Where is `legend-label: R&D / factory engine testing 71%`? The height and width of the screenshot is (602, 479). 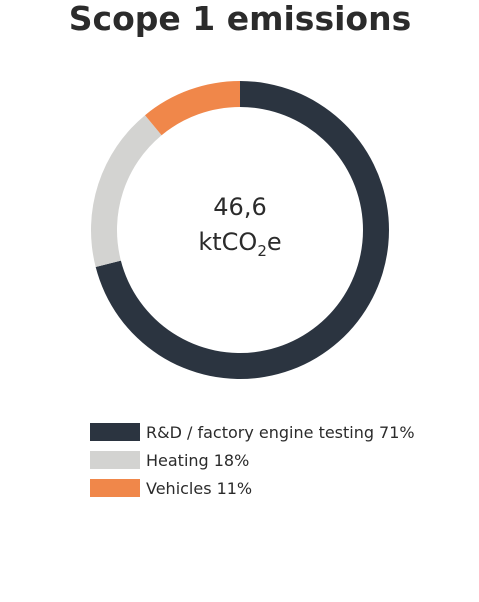
legend-label: R&D / factory engine testing 71% is located at coordinates (280, 432).